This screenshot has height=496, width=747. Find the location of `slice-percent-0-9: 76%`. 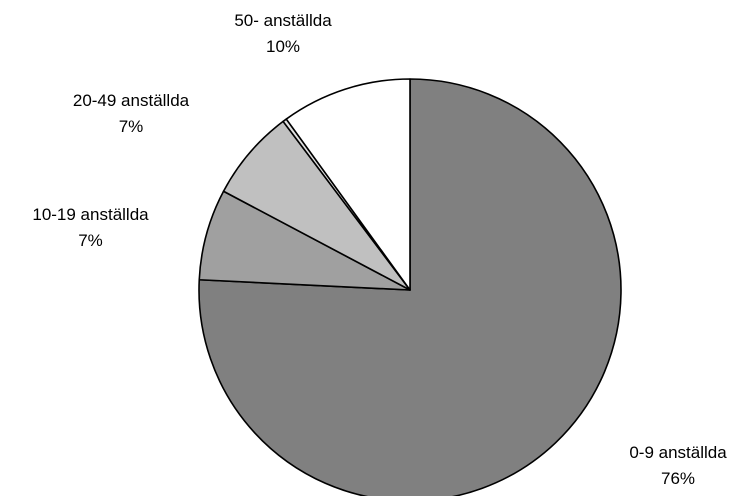

slice-percent-0-9: 76% is located at coordinates (678, 478).